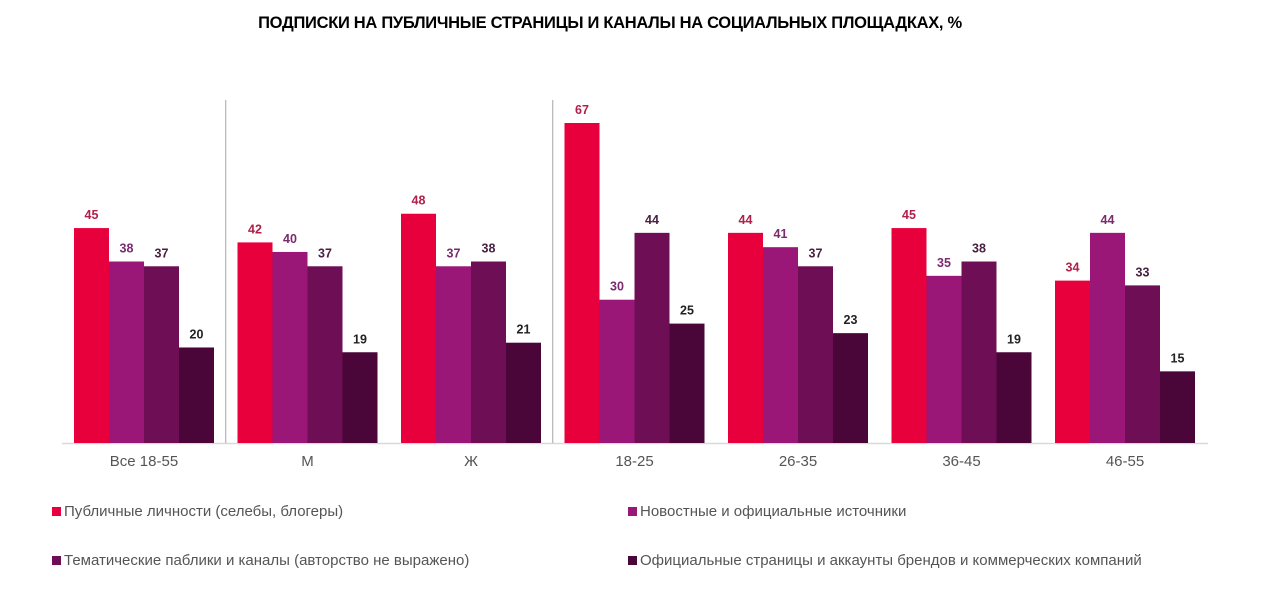  What do you see at coordinates (944, 263) in the screenshot?
I see `data-label: 35` at bounding box center [944, 263].